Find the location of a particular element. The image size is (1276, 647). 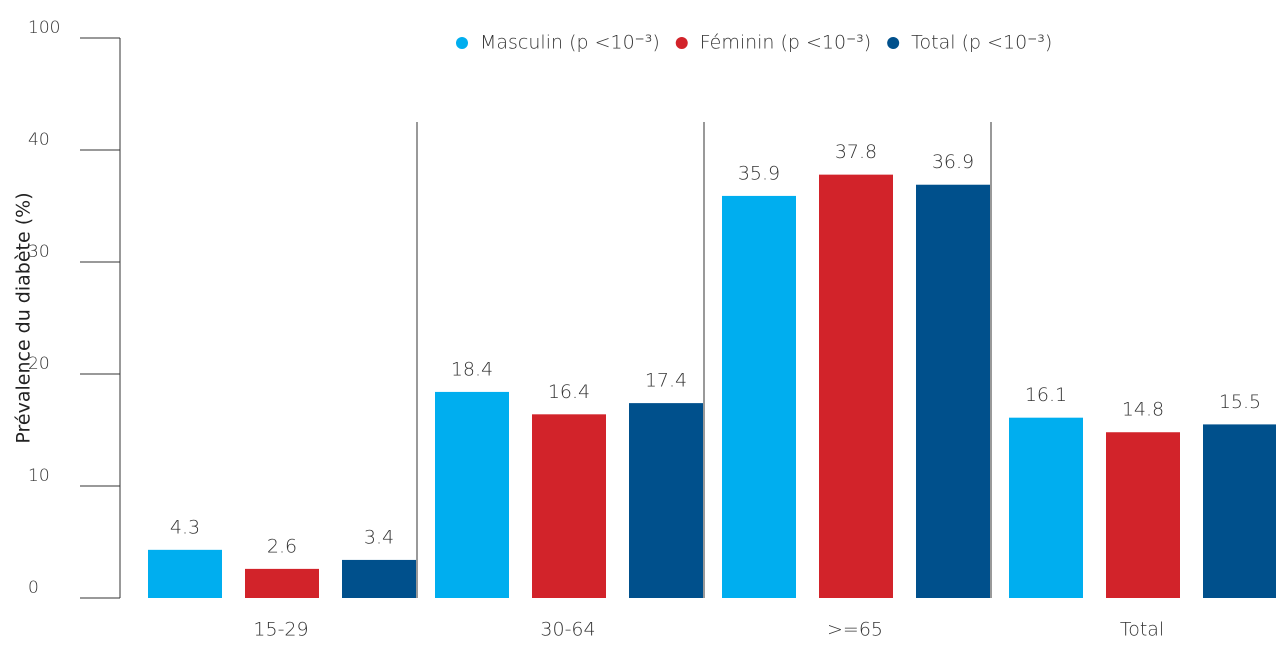

value-label: 18.4 is located at coordinates (472, 369).